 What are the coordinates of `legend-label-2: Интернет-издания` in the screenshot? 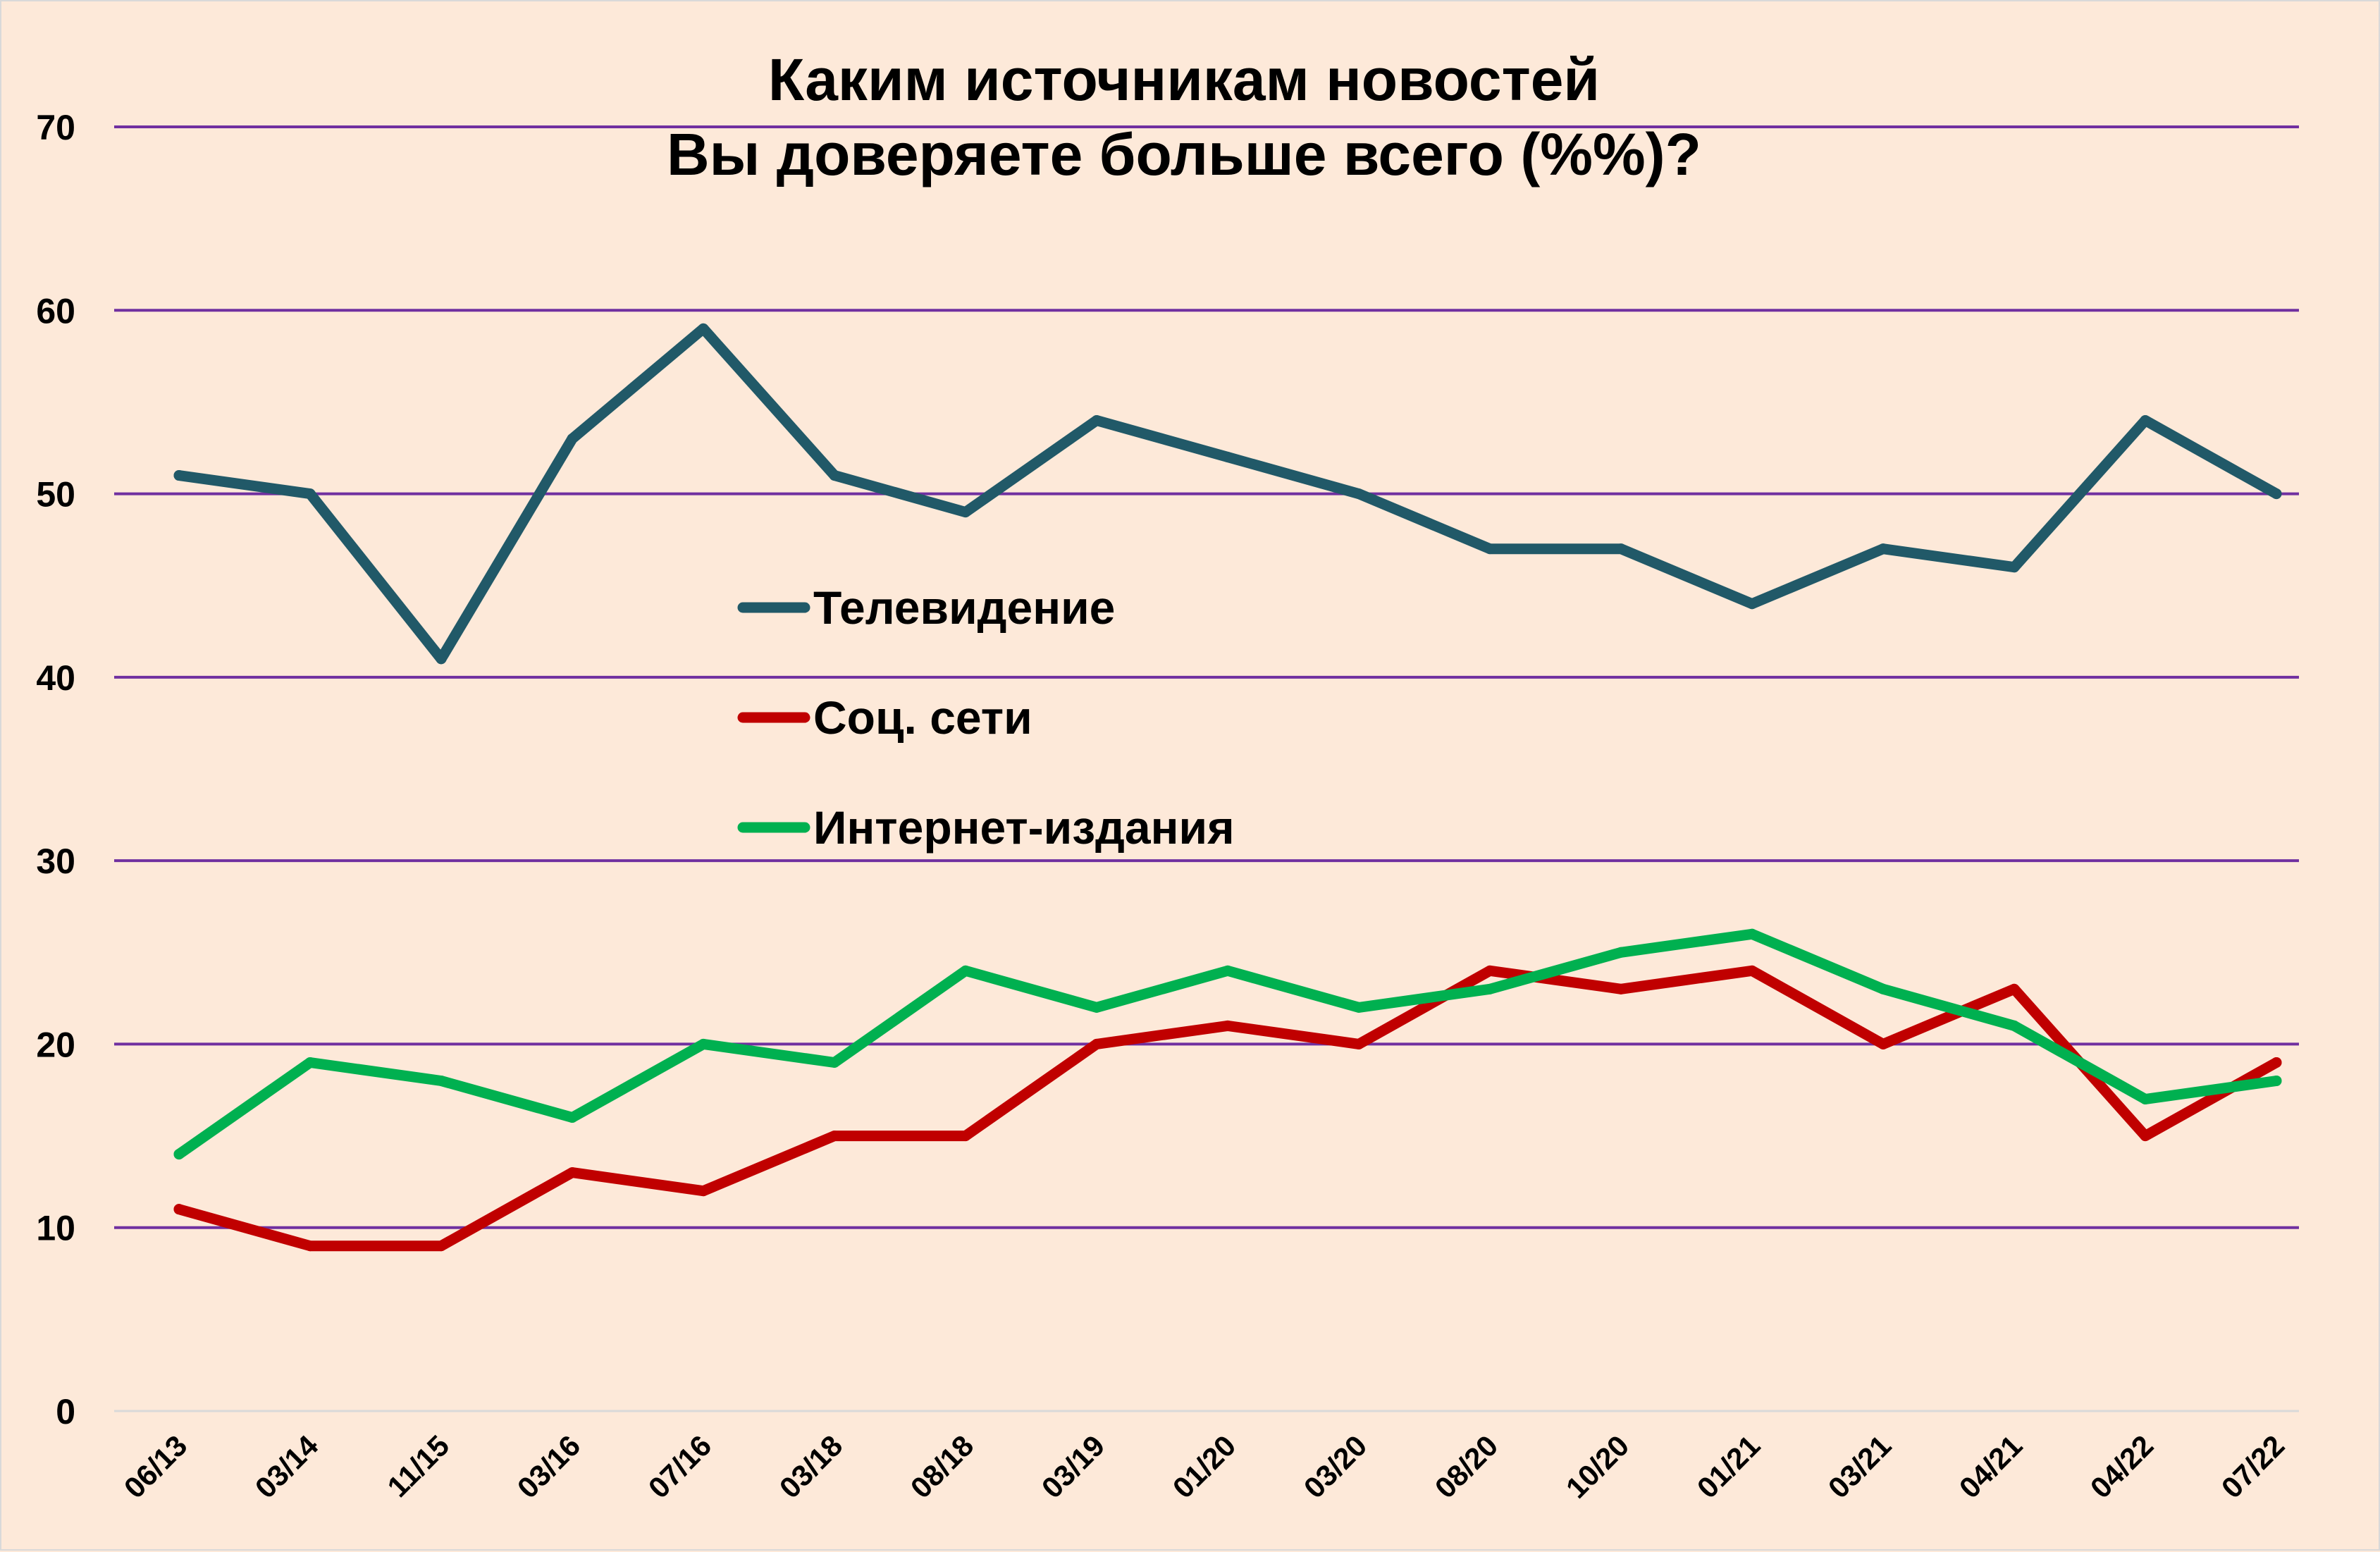 It's located at (1024, 827).